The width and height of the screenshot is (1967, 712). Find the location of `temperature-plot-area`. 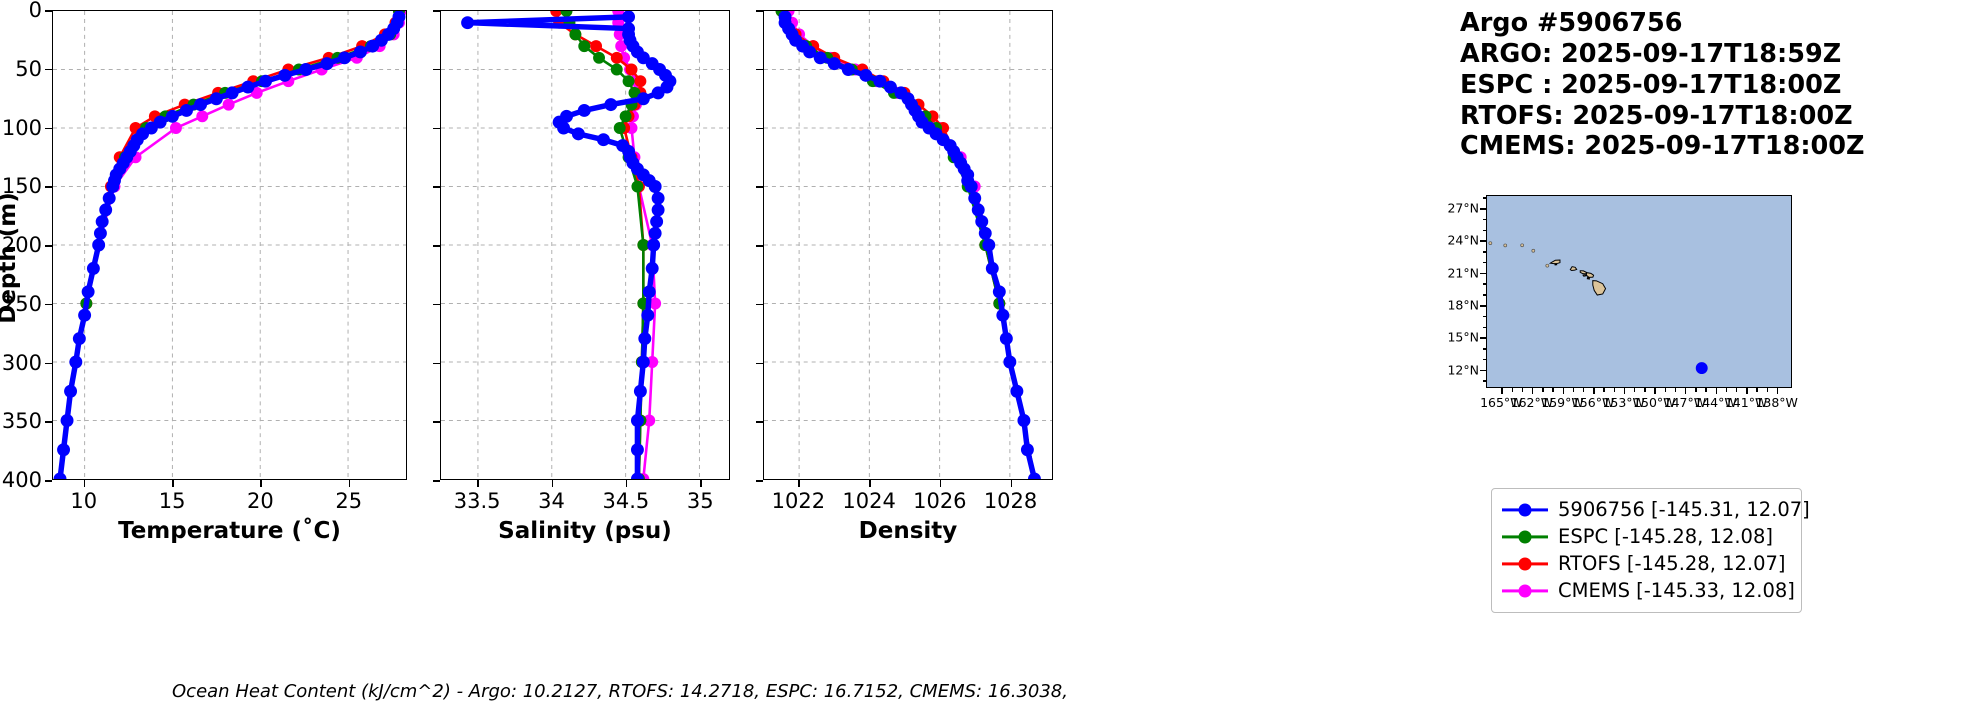

temperature-plot-area is located at coordinates (229, 245).